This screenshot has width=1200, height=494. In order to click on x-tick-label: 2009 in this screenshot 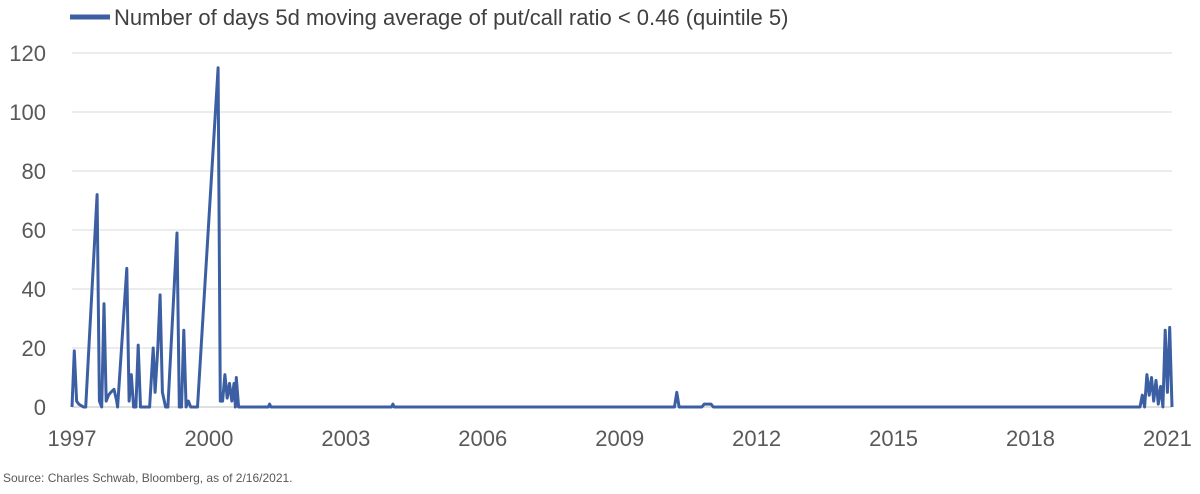, I will do `click(619, 438)`.